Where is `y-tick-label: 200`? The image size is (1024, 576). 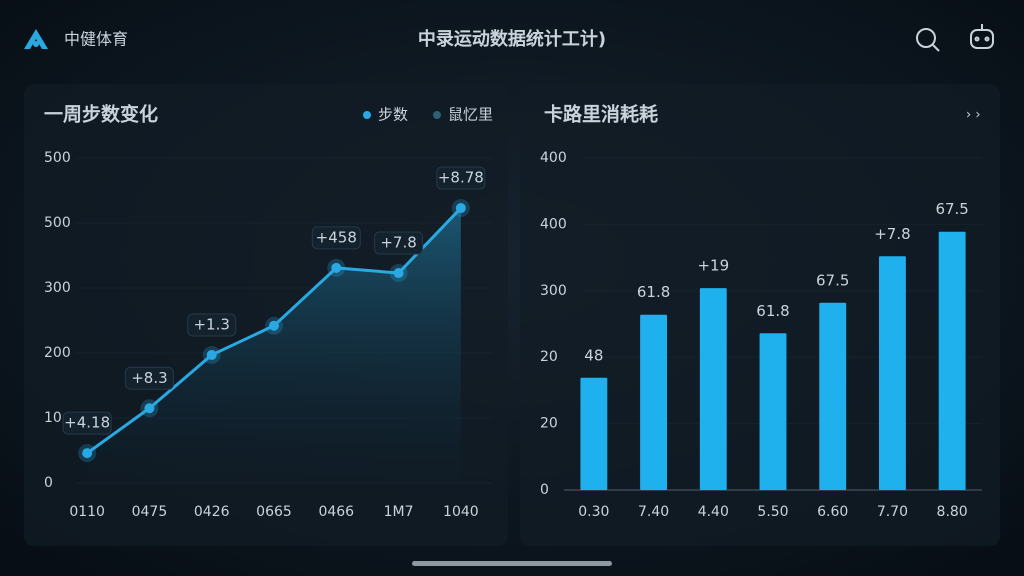
y-tick-label: 200 is located at coordinates (57, 353).